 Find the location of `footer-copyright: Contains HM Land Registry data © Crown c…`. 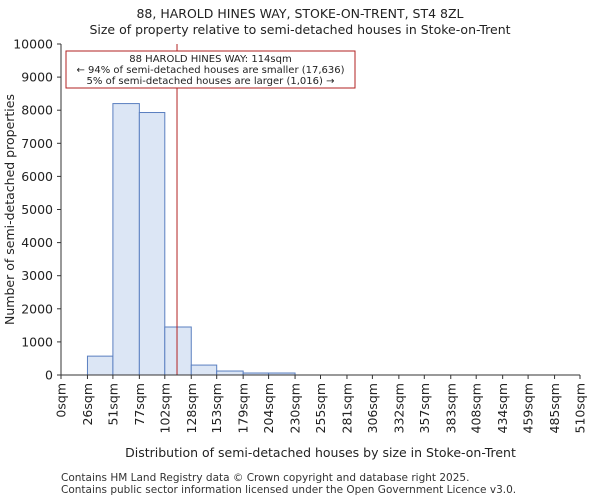

footer-copyright: Contains HM Land Registry data © Crown c… is located at coordinates (265, 478).